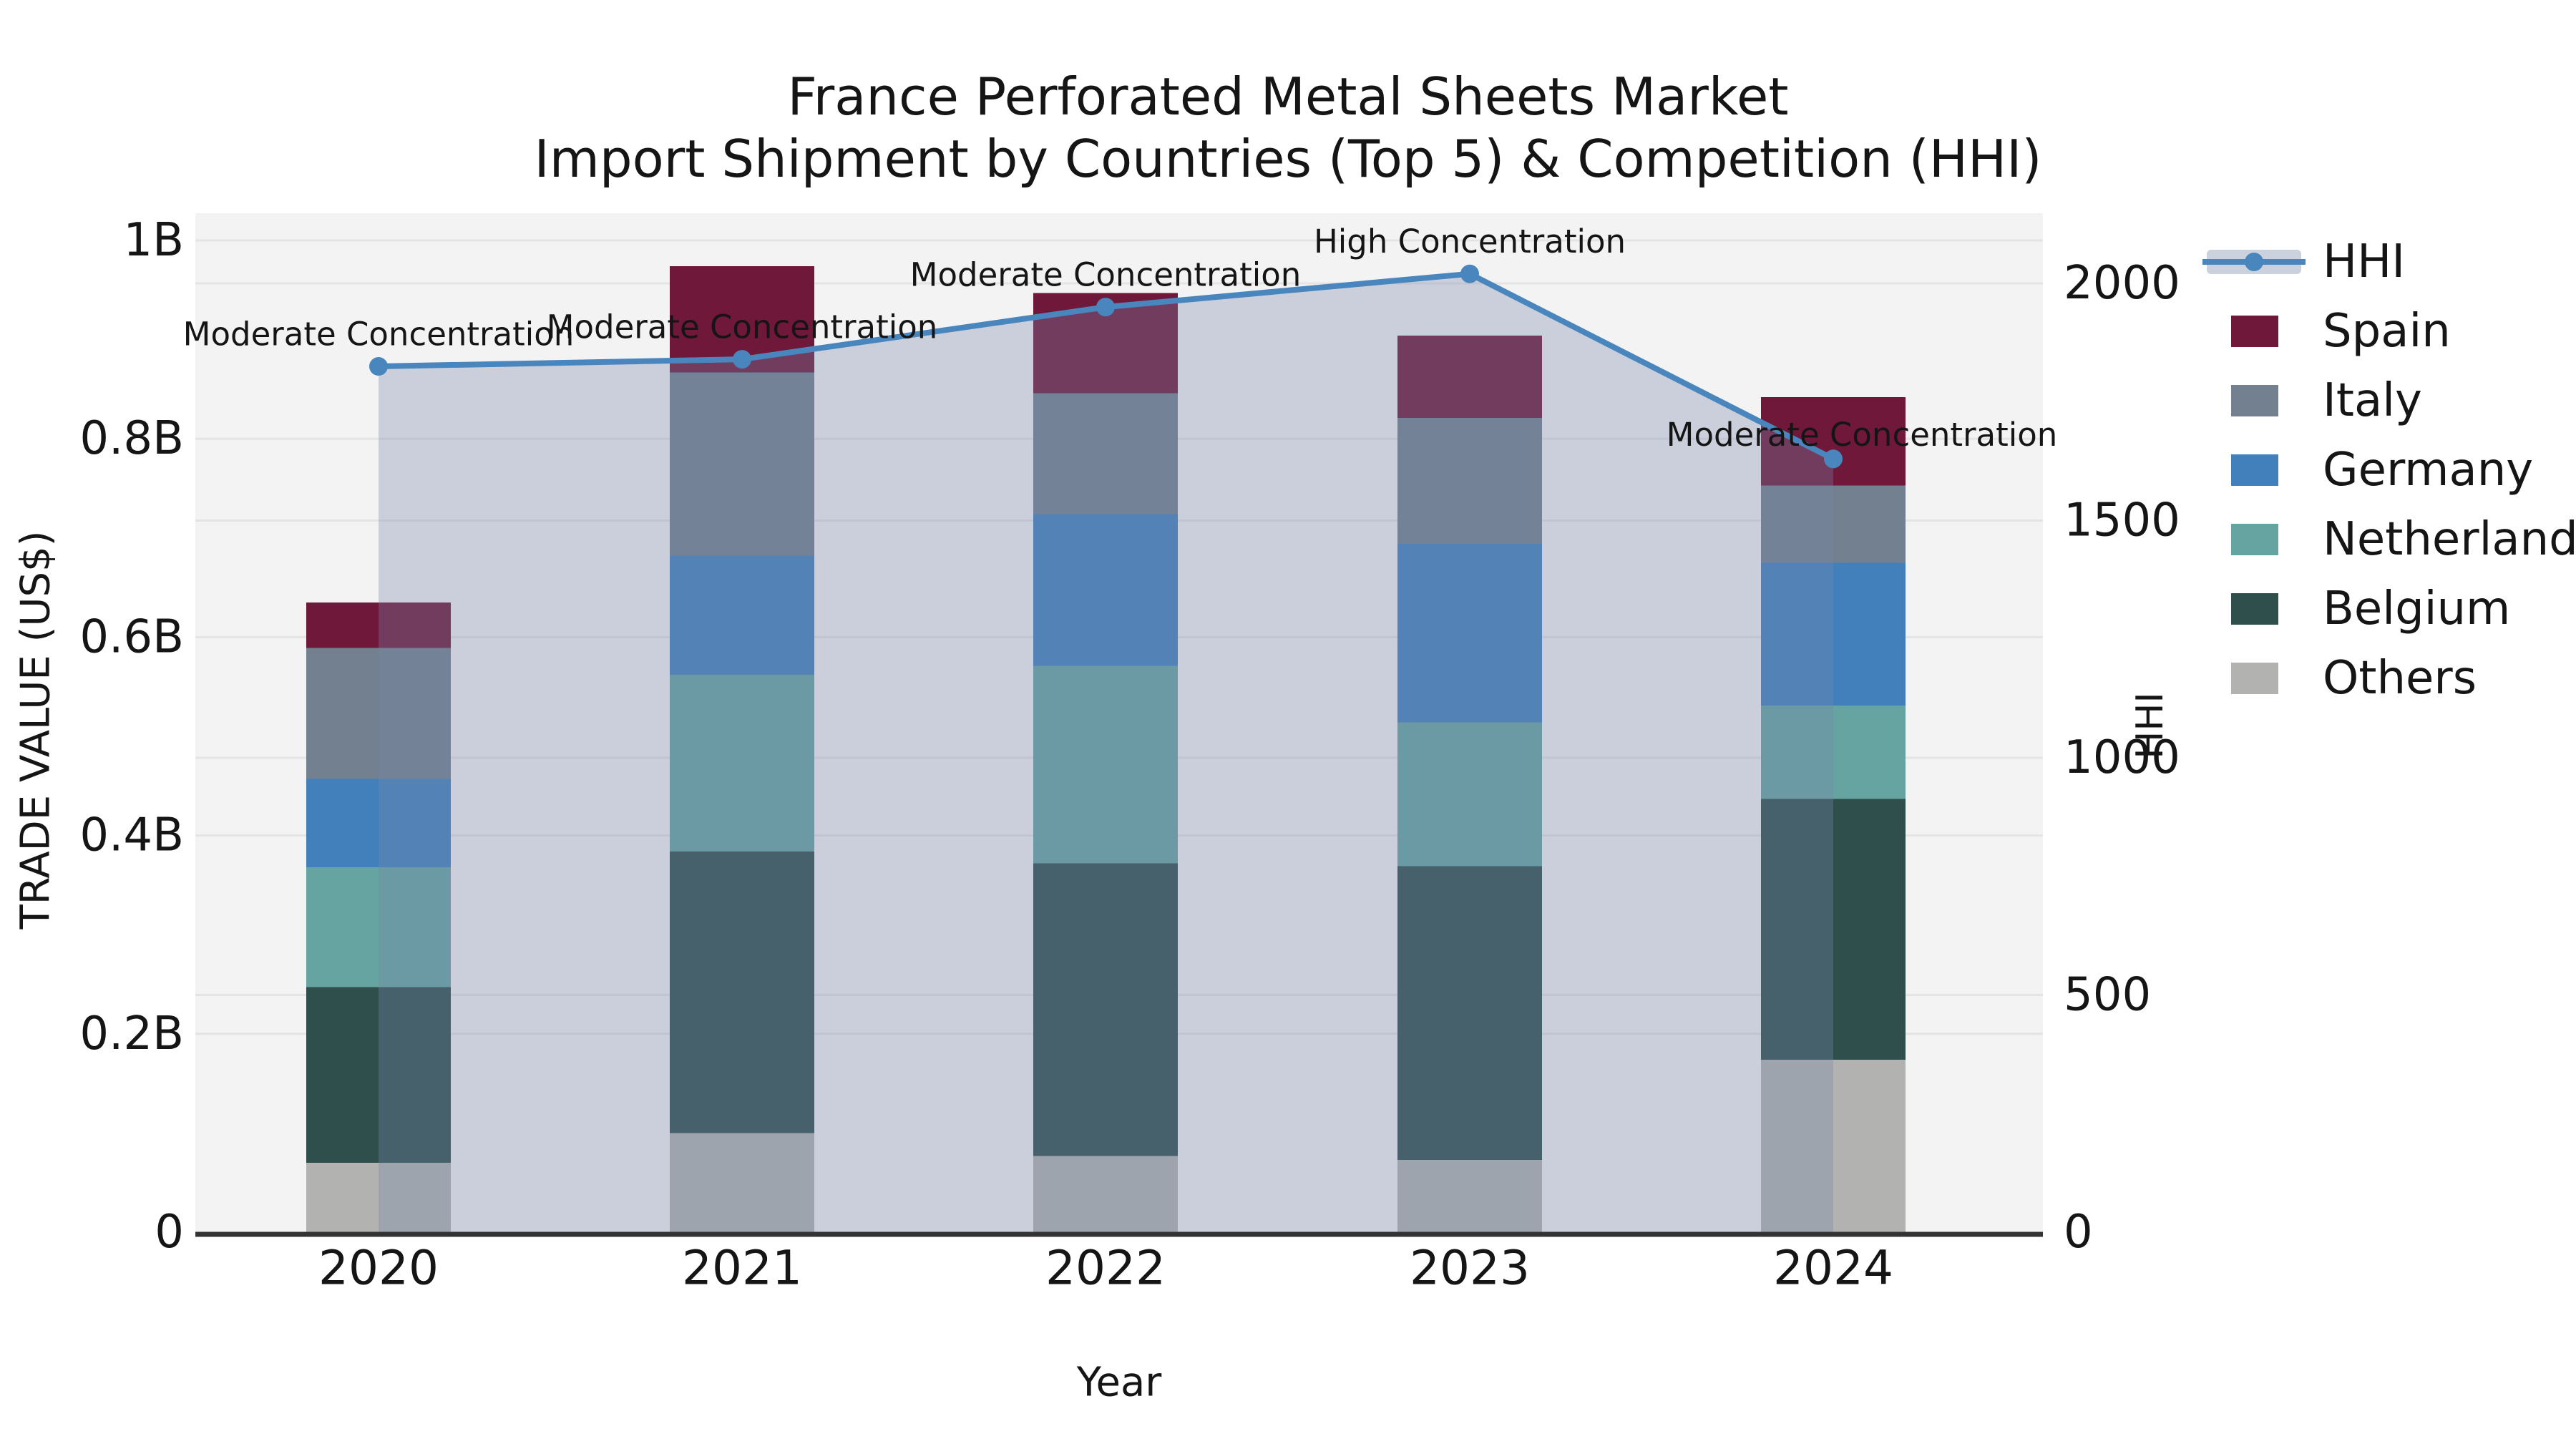 The width and height of the screenshot is (2576, 1449). Describe the element at coordinates (2122, 757) in the screenshot. I see `y-right-tick-1000: 1000` at that location.